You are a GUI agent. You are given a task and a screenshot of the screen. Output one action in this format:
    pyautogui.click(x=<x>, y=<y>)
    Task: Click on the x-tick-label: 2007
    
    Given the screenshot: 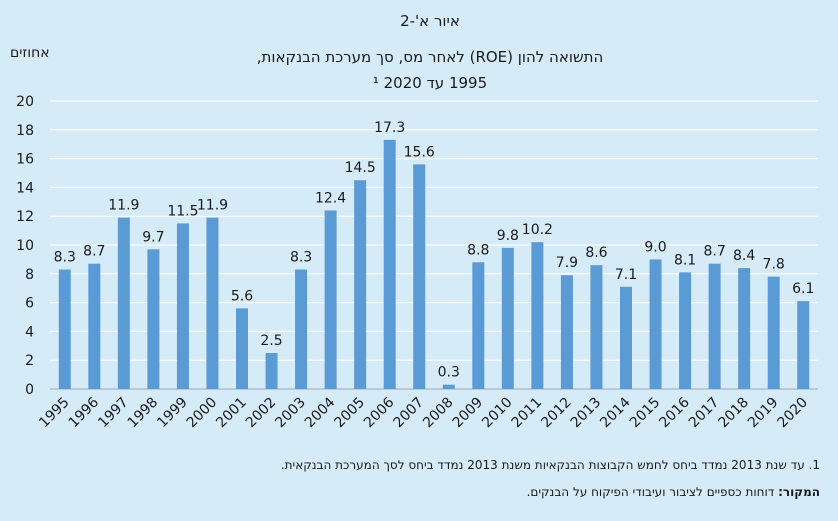 What is the action you would take?
    pyautogui.click(x=409, y=413)
    